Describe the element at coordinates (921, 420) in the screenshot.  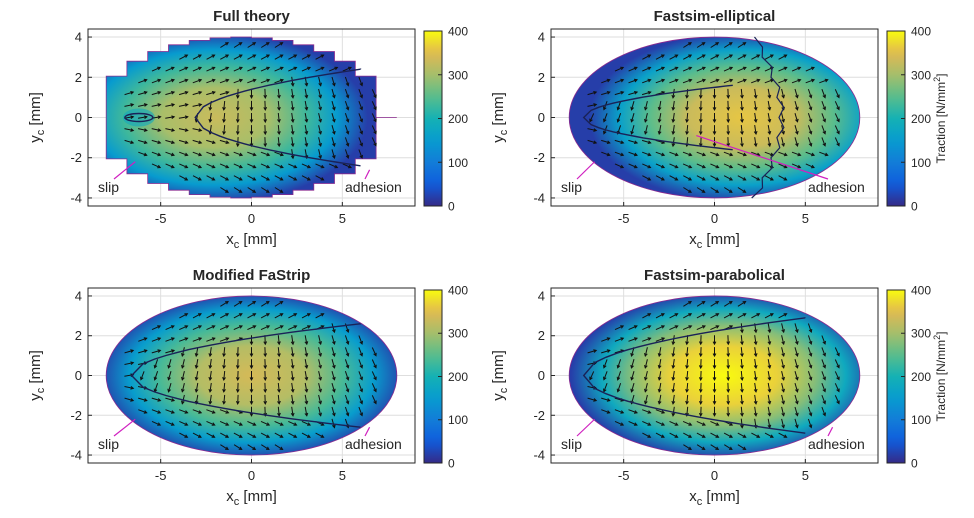
I see `colorbar-tick-label: 100` at that location.